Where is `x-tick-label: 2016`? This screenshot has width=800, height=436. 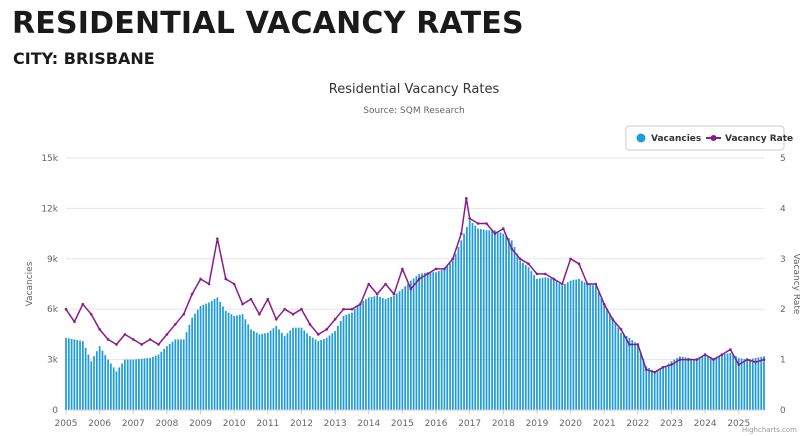
x-tick-label: 2016 is located at coordinates (436, 424).